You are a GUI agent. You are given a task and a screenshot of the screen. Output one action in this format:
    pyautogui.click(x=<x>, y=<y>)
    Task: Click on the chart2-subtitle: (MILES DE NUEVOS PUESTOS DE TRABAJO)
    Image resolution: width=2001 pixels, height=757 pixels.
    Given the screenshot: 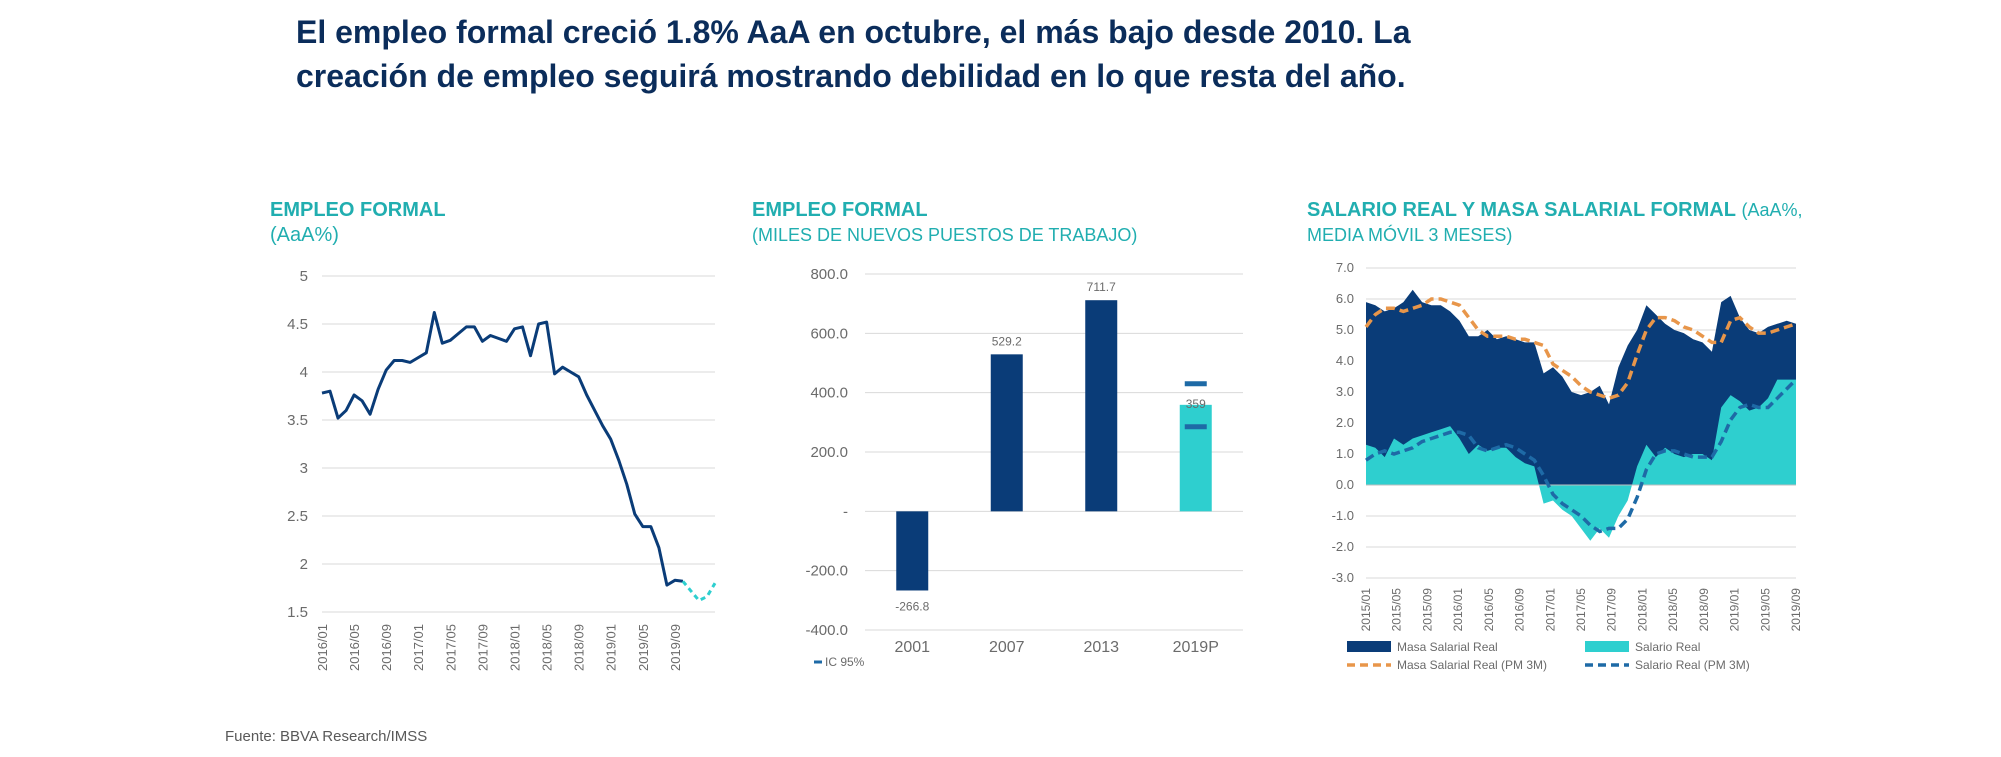 What is the action you would take?
    pyautogui.click(x=945, y=235)
    